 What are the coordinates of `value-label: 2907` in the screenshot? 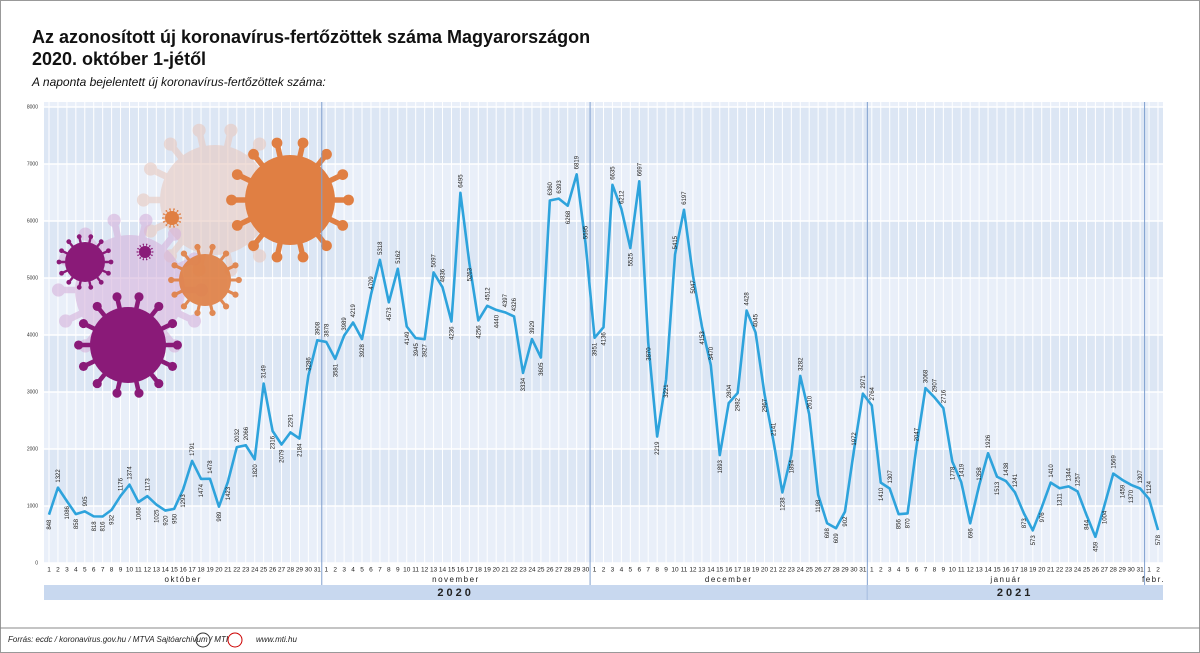 It's located at (935, 385).